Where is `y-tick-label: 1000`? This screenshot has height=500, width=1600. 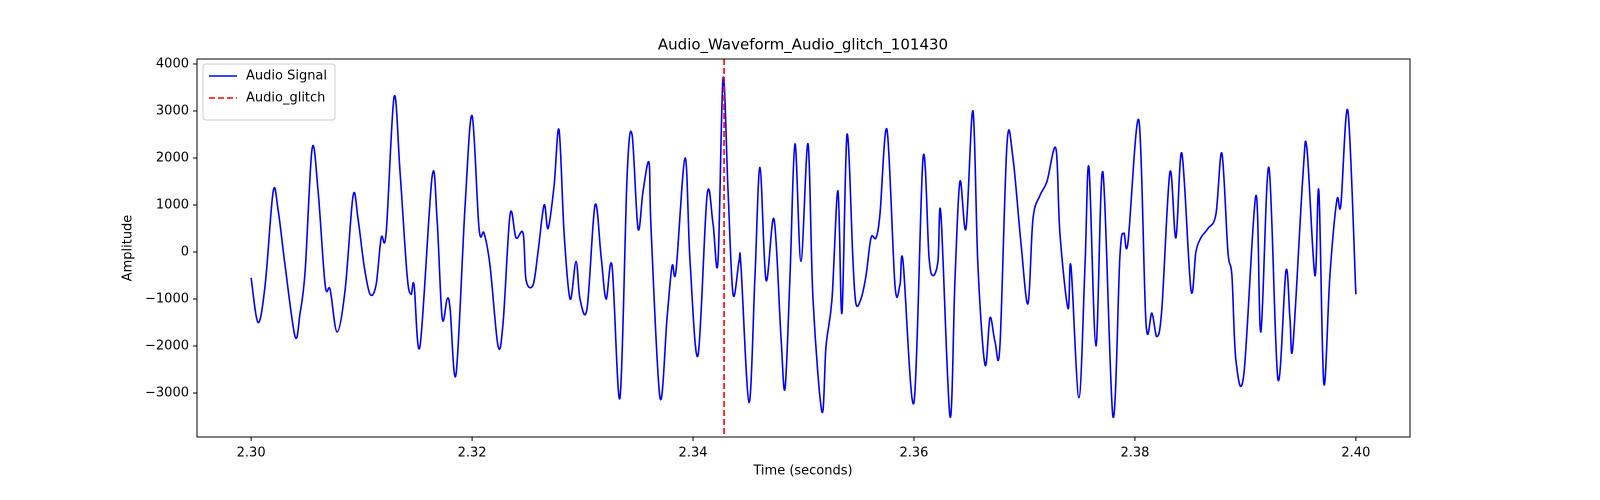 y-tick-label: 1000 is located at coordinates (172, 204).